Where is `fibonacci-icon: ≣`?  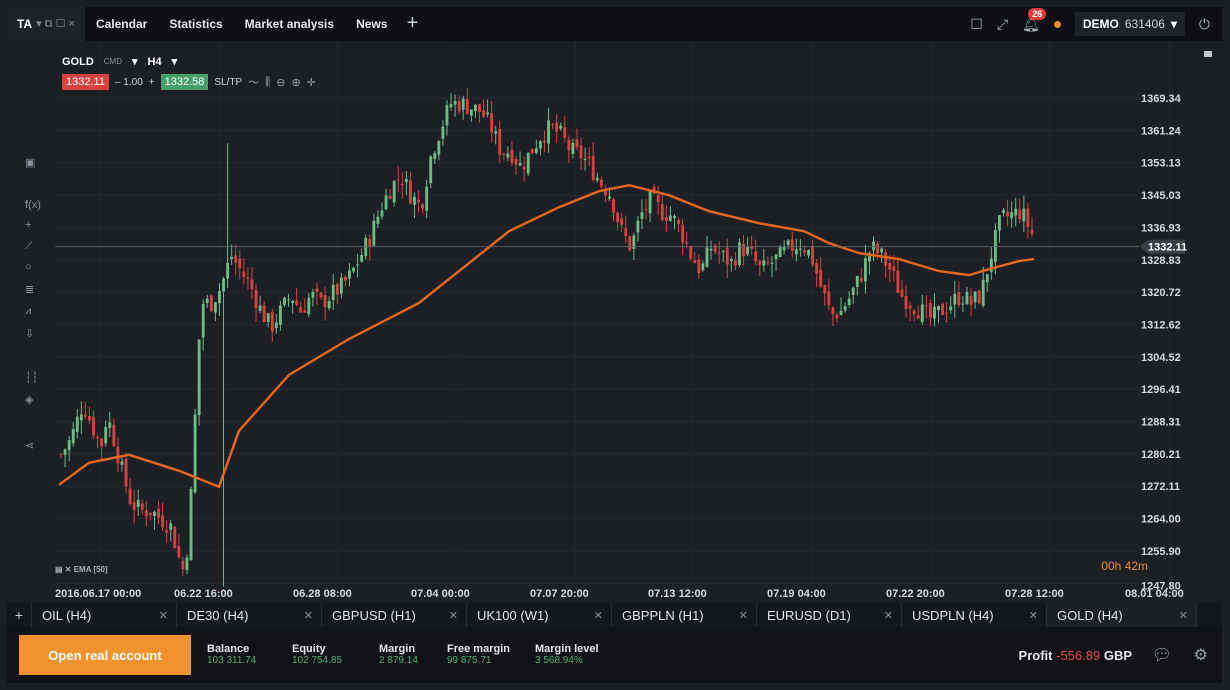 fibonacci-icon: ≣ is located at coordinates (30, 290).